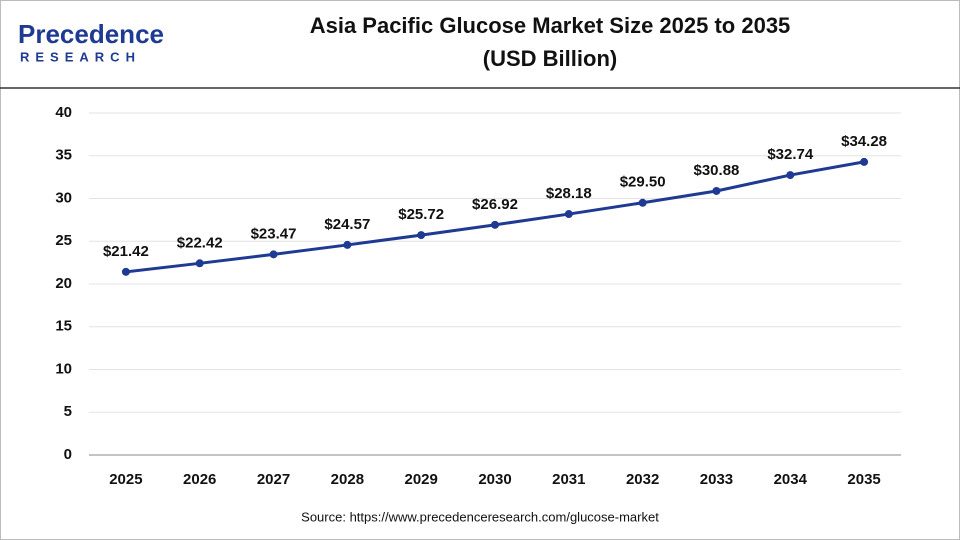 Image resolution: width=960 pixels, height=540 pixels. Describe the element at coordinates (63, 283) in the screenshot. I see `y-tick-label: 20` at that location.